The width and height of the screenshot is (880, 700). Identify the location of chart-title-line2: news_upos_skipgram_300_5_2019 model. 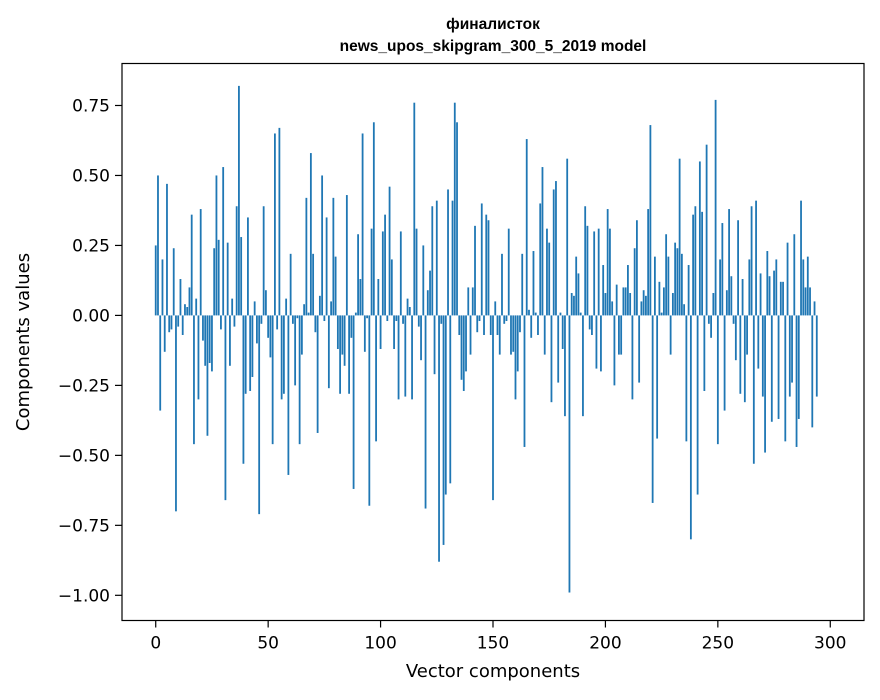
(493, 46).